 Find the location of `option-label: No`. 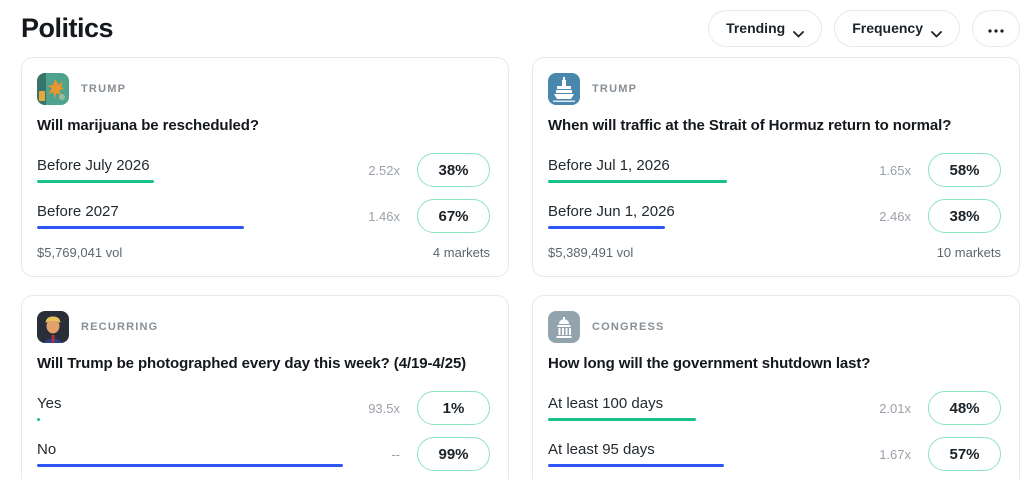

option-label: No is located at coordinates (47, 449).